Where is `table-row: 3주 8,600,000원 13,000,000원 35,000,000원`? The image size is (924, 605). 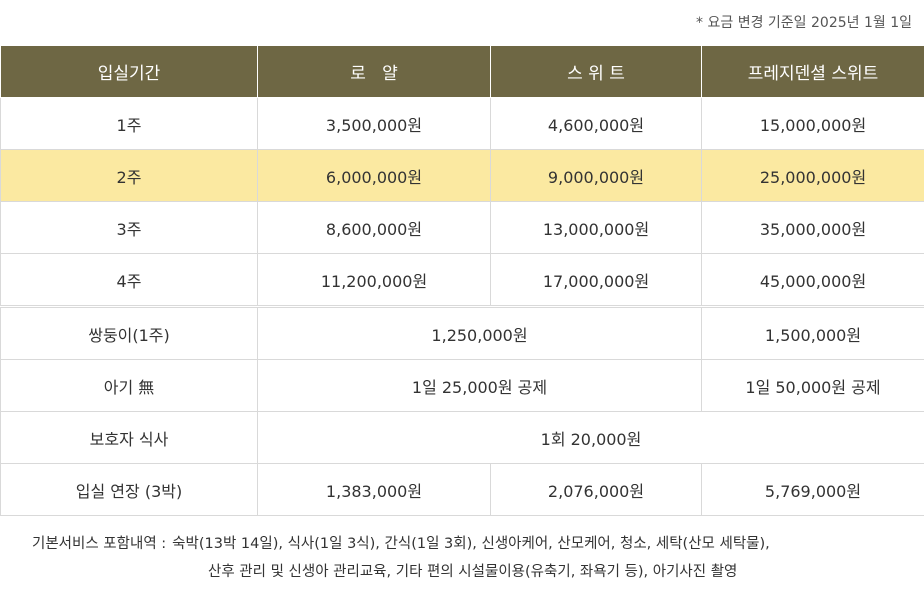 table-row: 3주 8,600,000원 13,000,000원 35,000,000원 is located at coordinates (462, 227).